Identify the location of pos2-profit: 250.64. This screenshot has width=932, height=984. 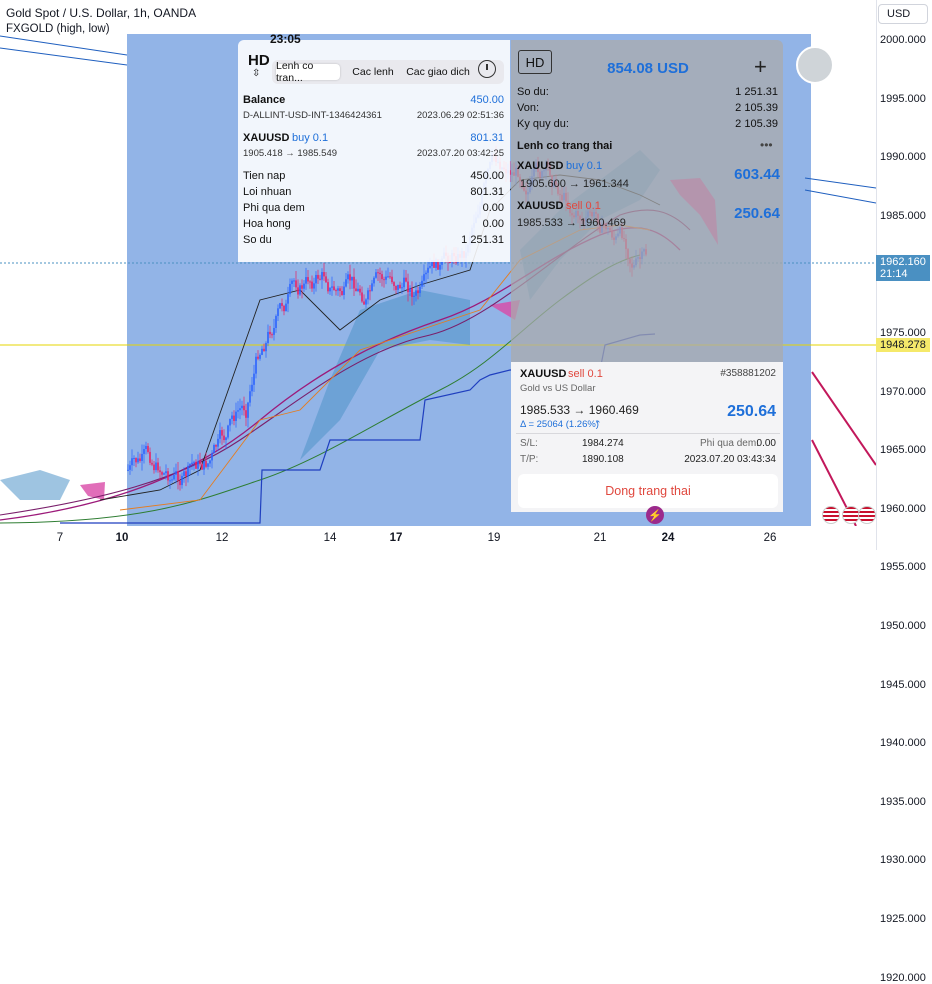
(757, 213).